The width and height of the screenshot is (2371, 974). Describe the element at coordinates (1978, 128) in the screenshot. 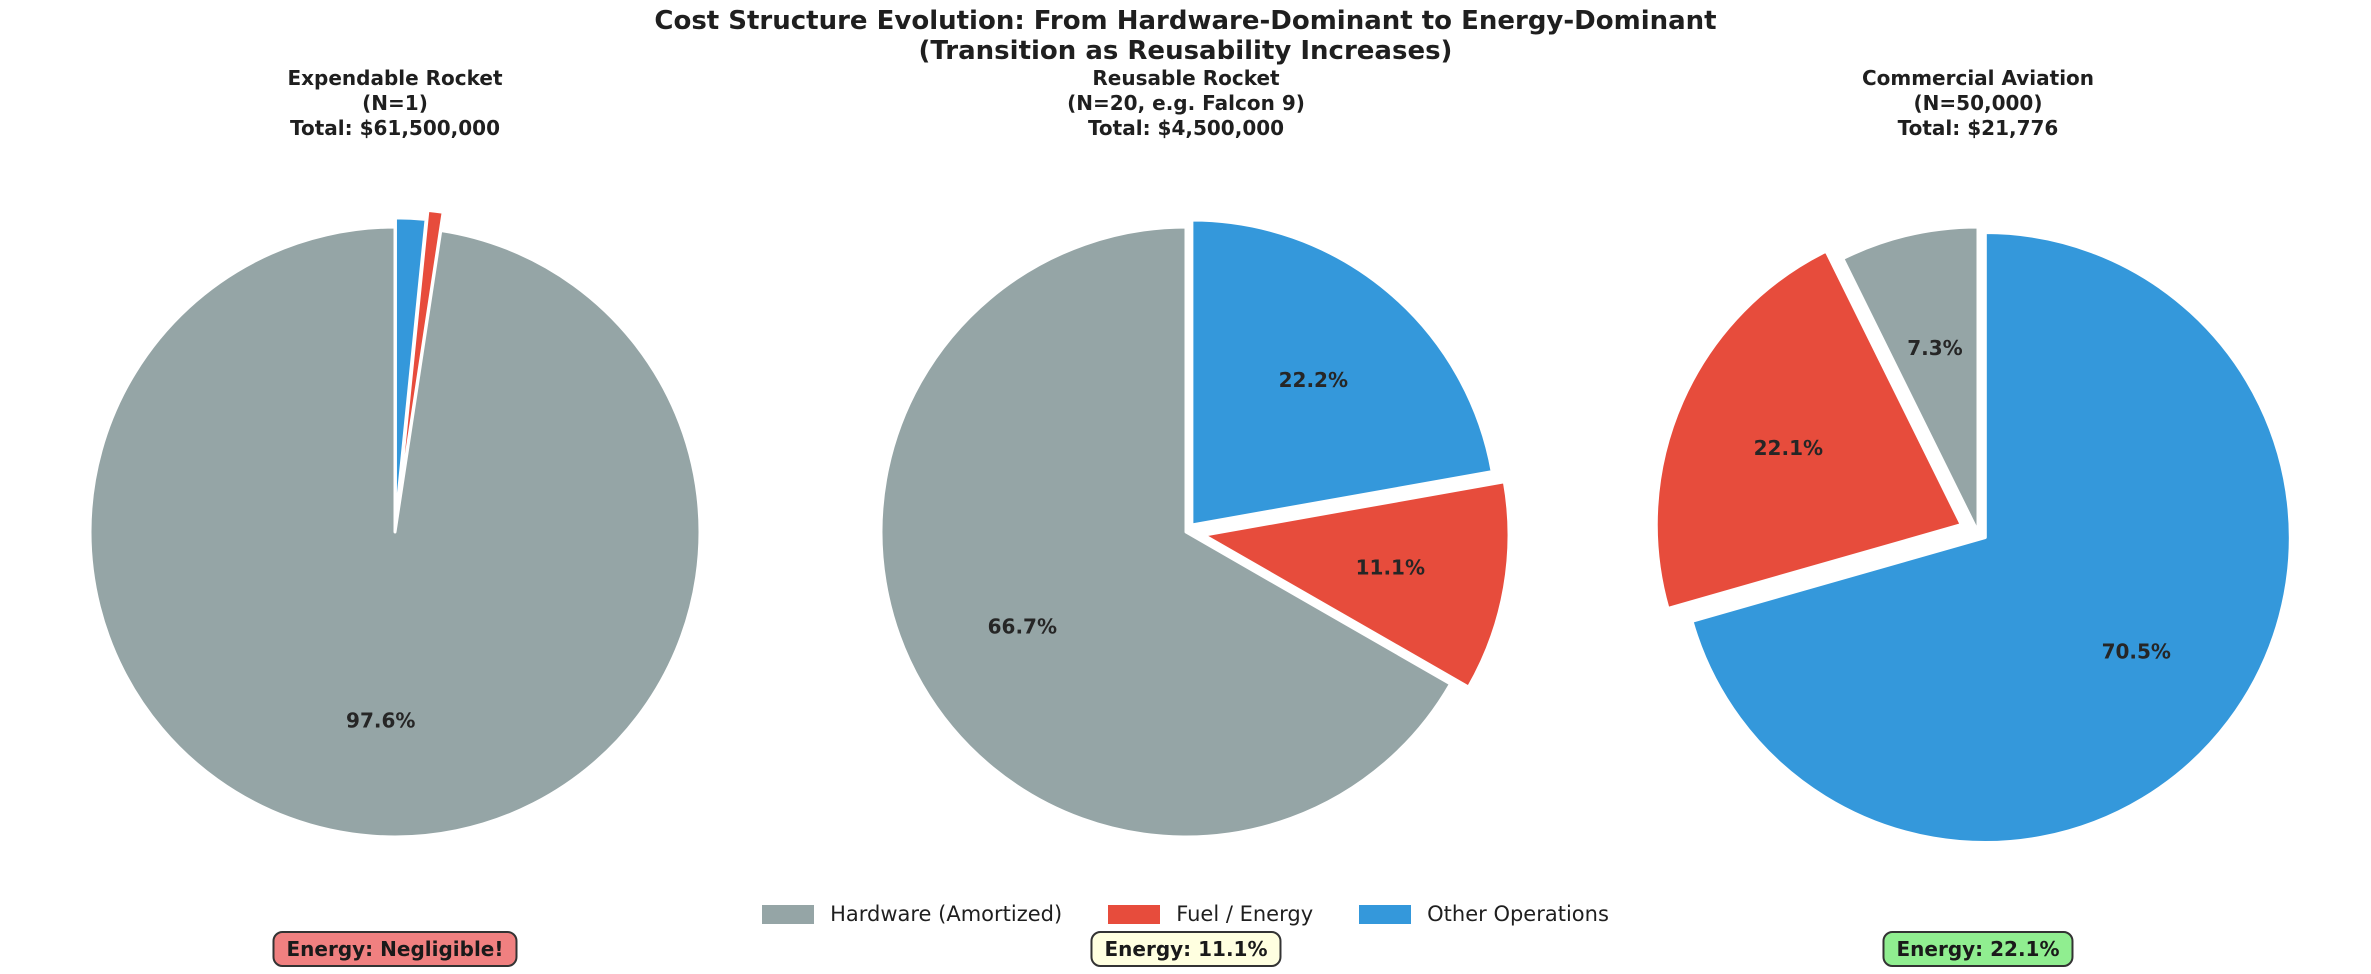

I see `chart-title-line: Total: $21,776` at that location.